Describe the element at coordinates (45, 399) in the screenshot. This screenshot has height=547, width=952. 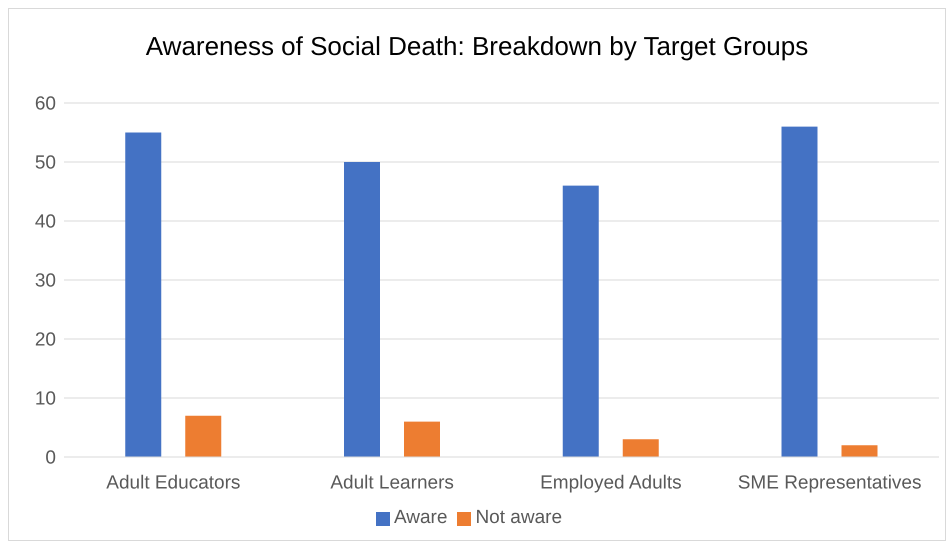
I see `y-tick-label: 10` at that location.